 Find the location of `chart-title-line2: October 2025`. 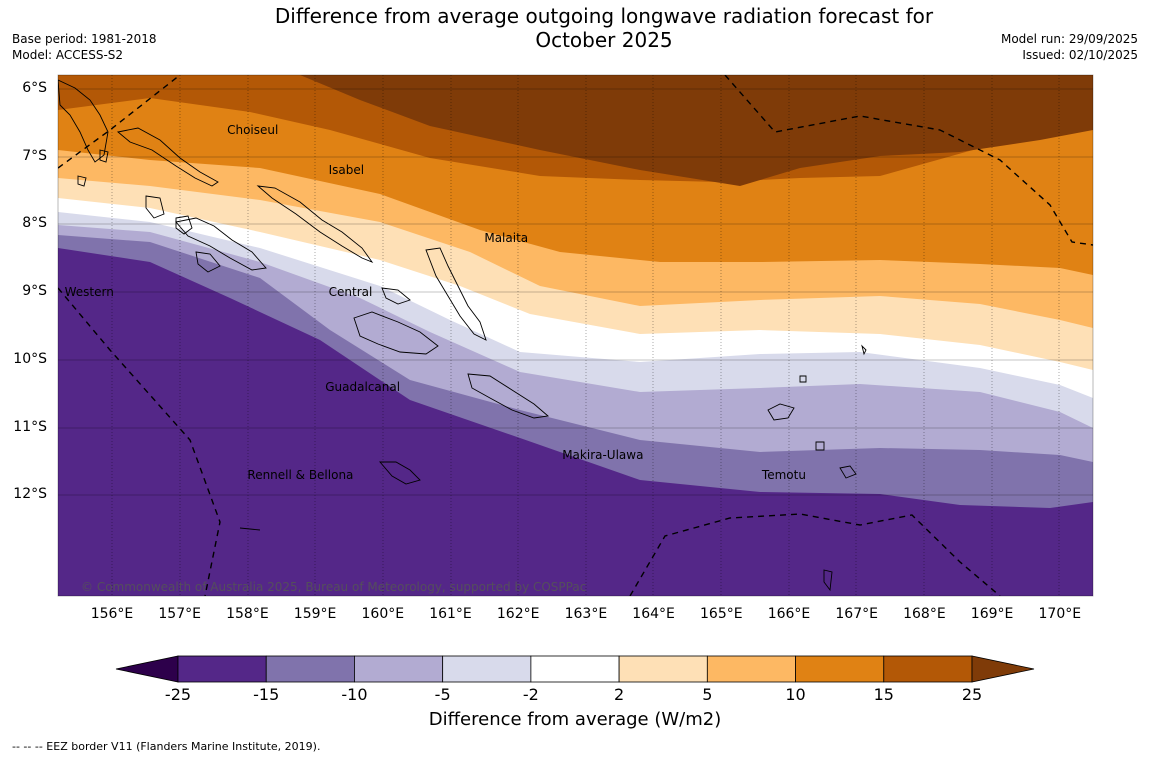

chart-title-line2: October 2025 is located at coordinates (604, 40).